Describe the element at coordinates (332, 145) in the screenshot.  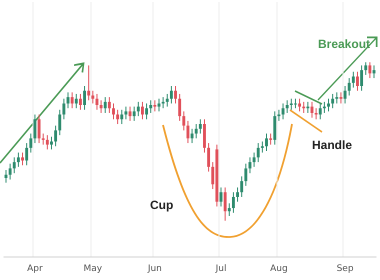
I see `annotation: Handle` at that location.